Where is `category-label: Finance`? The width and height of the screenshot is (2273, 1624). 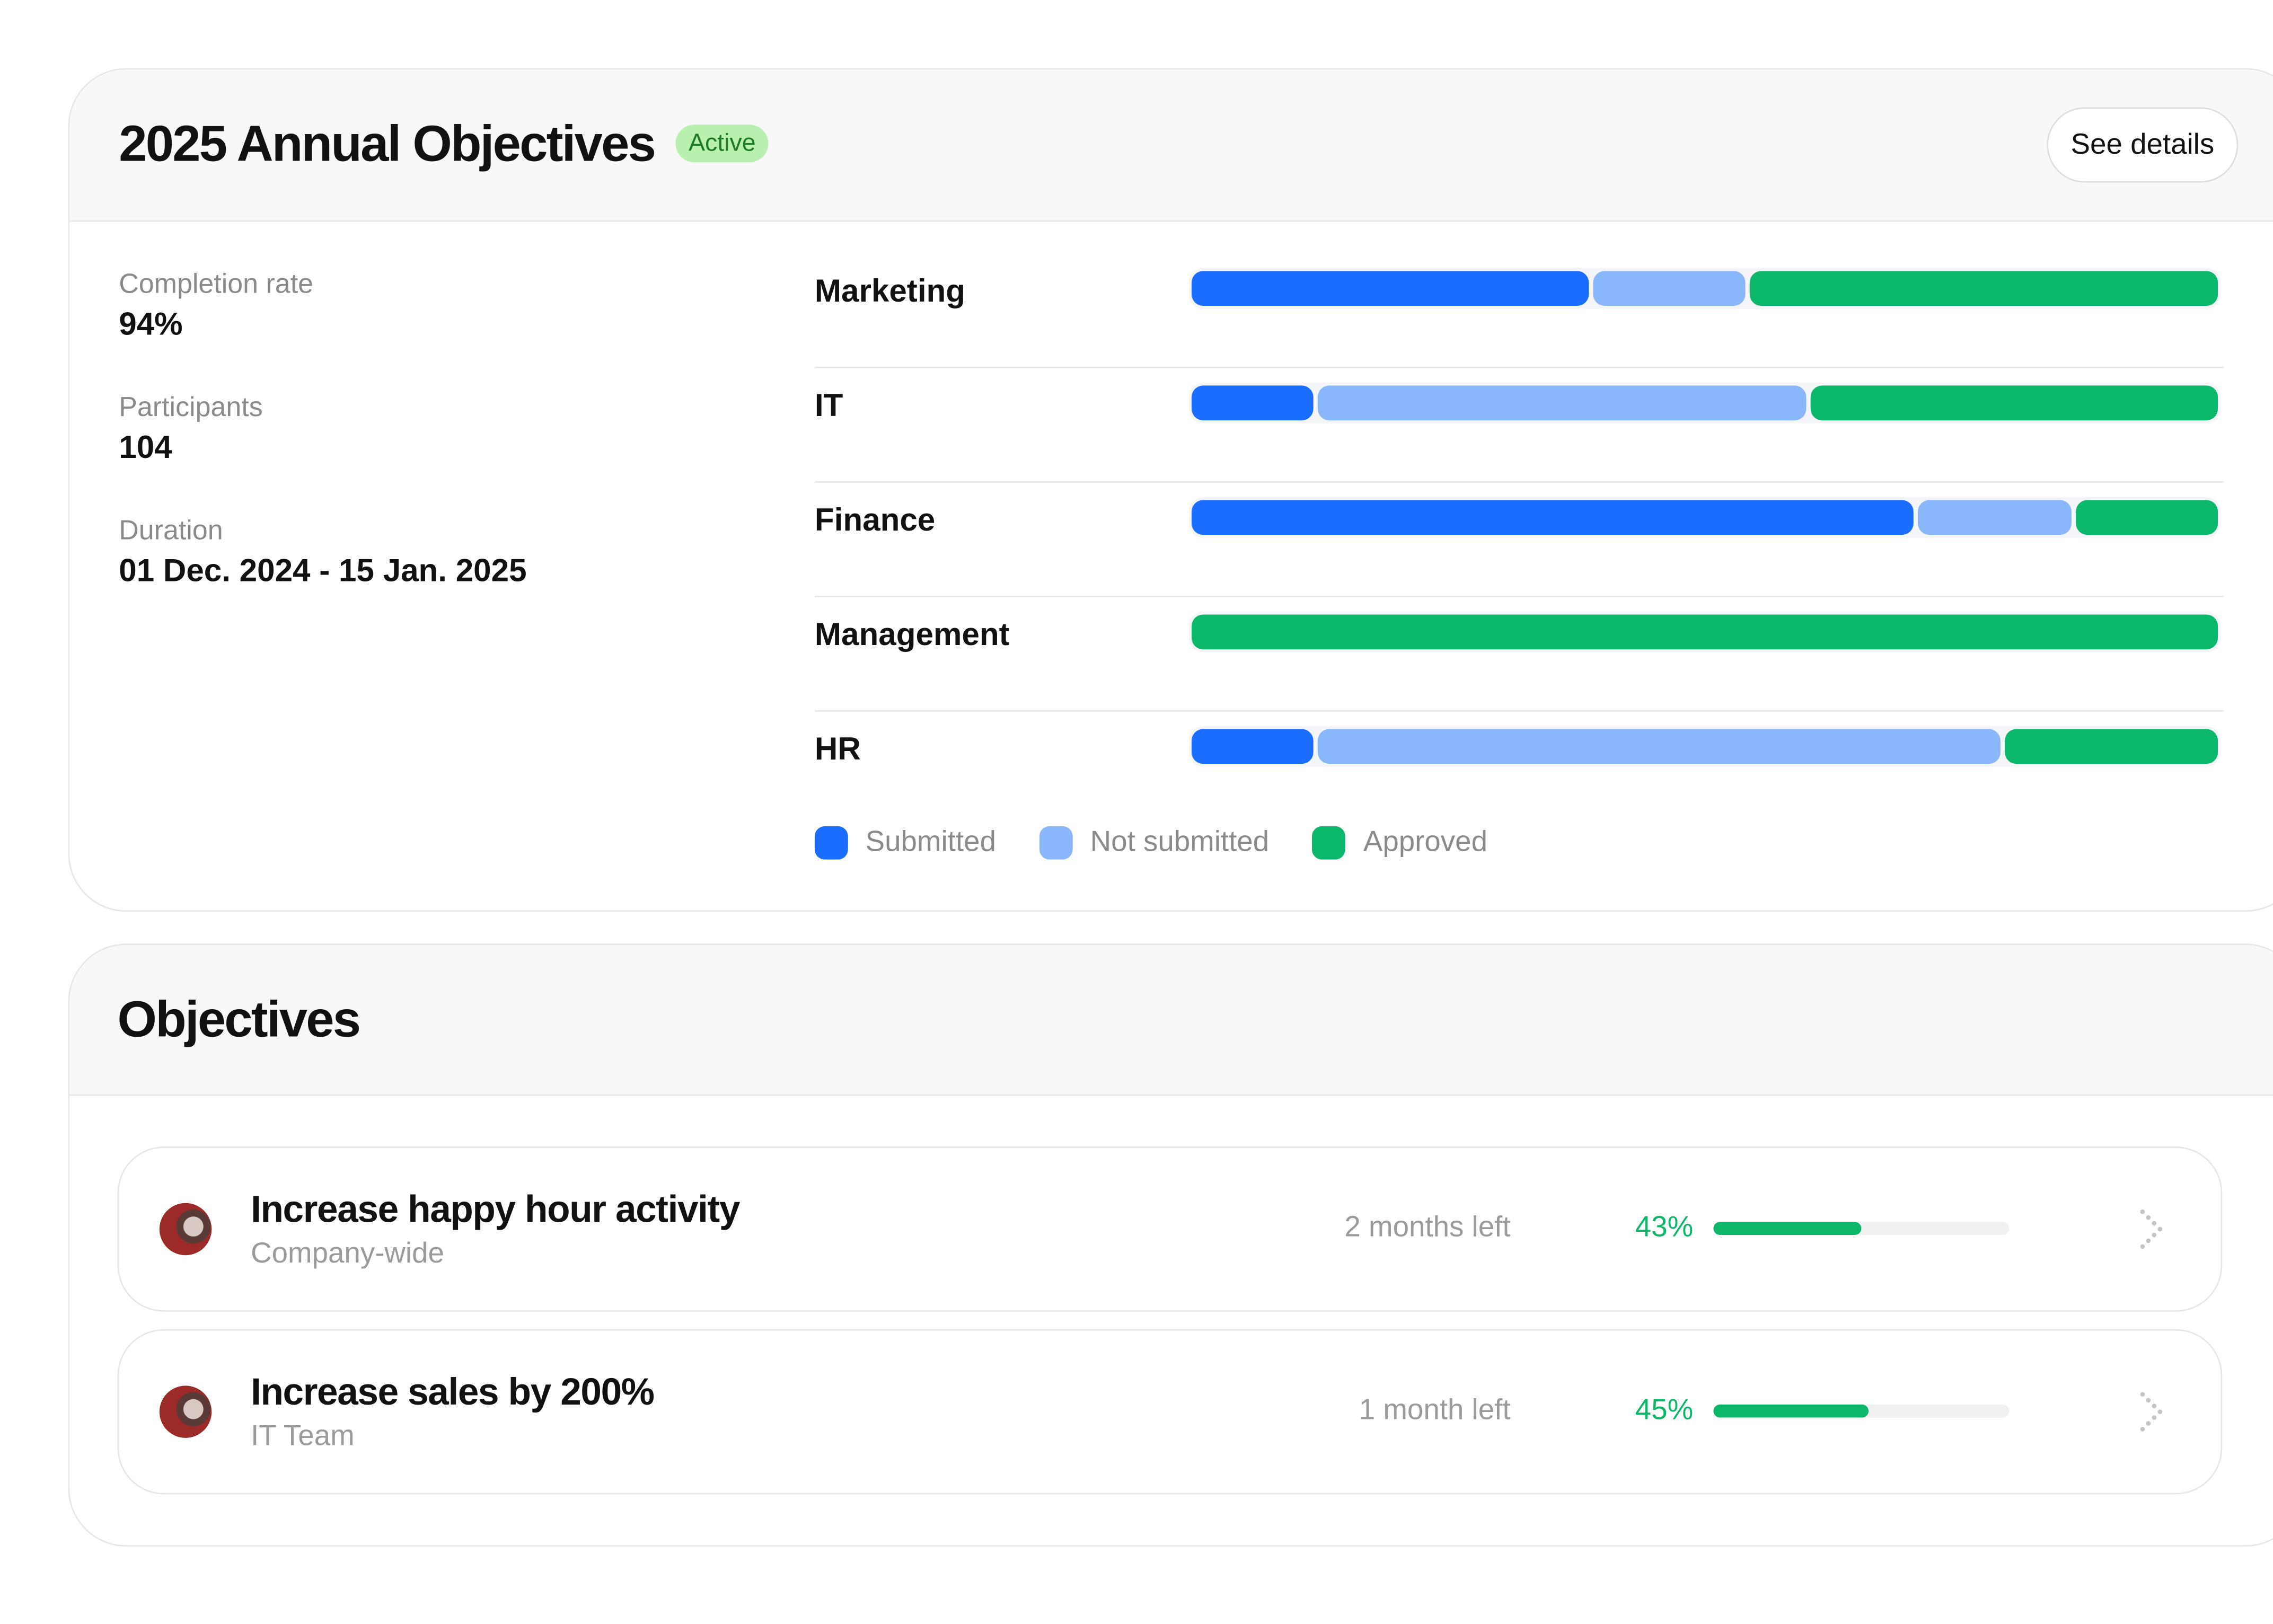
category-label: Finance is located at coordinates (875, 519).